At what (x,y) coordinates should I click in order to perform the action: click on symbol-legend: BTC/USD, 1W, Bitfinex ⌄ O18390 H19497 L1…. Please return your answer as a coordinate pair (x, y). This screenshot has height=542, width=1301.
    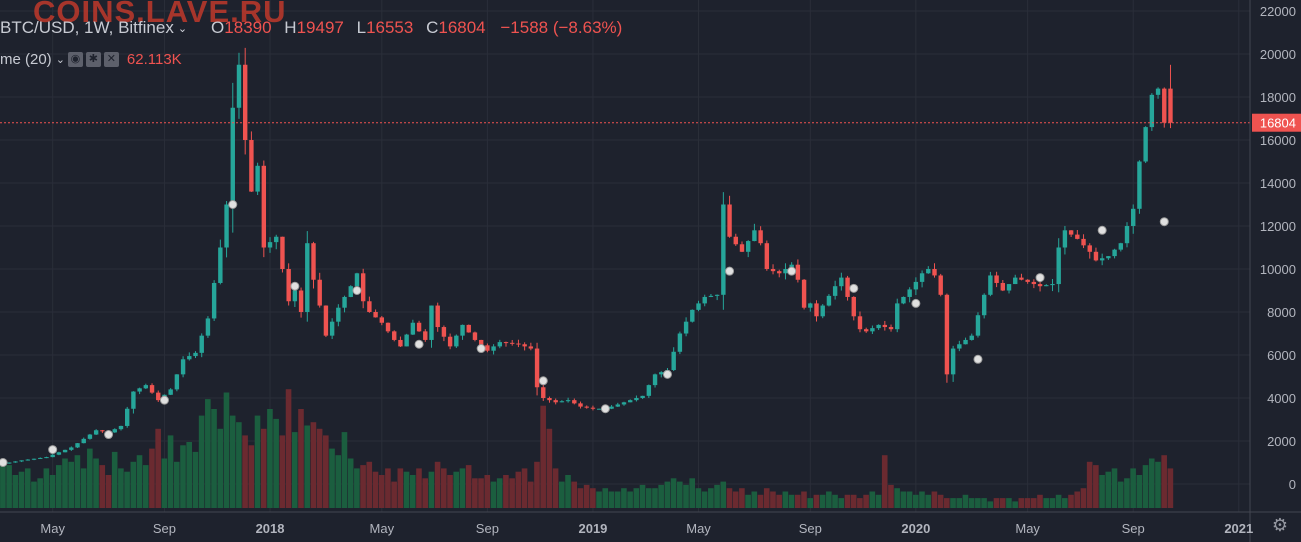
    Looking at the image, I should click on (311, 28).